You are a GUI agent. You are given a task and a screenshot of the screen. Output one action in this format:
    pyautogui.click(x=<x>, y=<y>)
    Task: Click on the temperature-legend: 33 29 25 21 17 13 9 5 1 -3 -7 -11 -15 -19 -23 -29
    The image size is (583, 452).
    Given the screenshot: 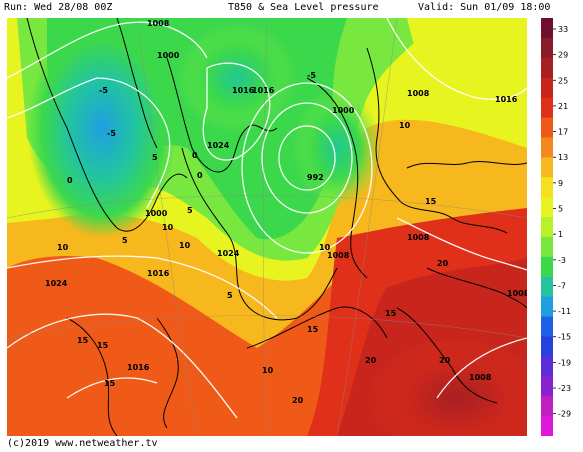 What is the action you would take?
    pyautogui.click(x=556, y=227)
    